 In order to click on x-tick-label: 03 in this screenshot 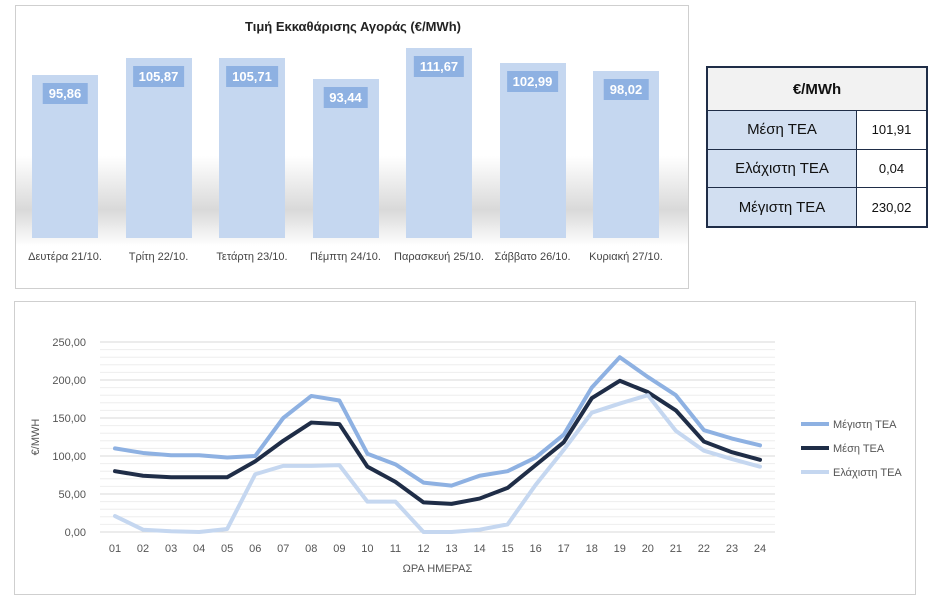, I will do `click(171, 549)`.